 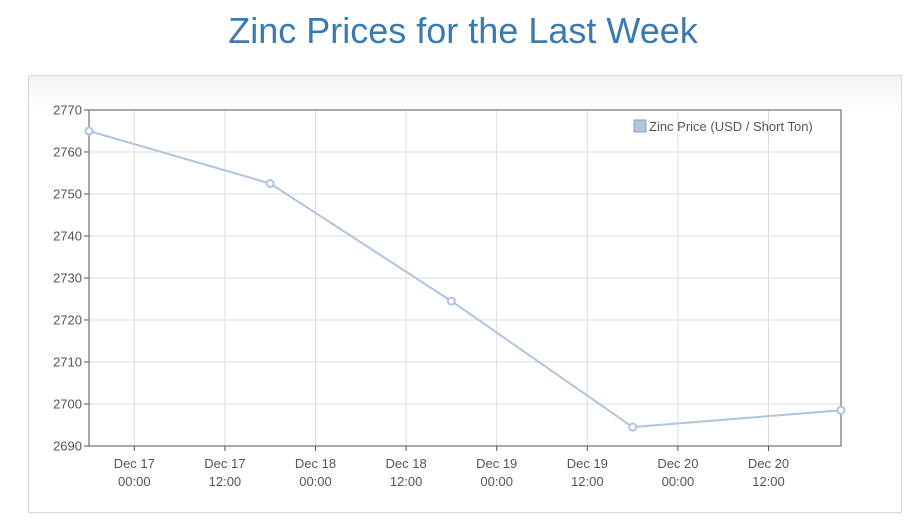 What do you see at coordinates (67, 278) in the screenshot?
I see `y-tick-label: 2730` at bounding box center [67, 278].